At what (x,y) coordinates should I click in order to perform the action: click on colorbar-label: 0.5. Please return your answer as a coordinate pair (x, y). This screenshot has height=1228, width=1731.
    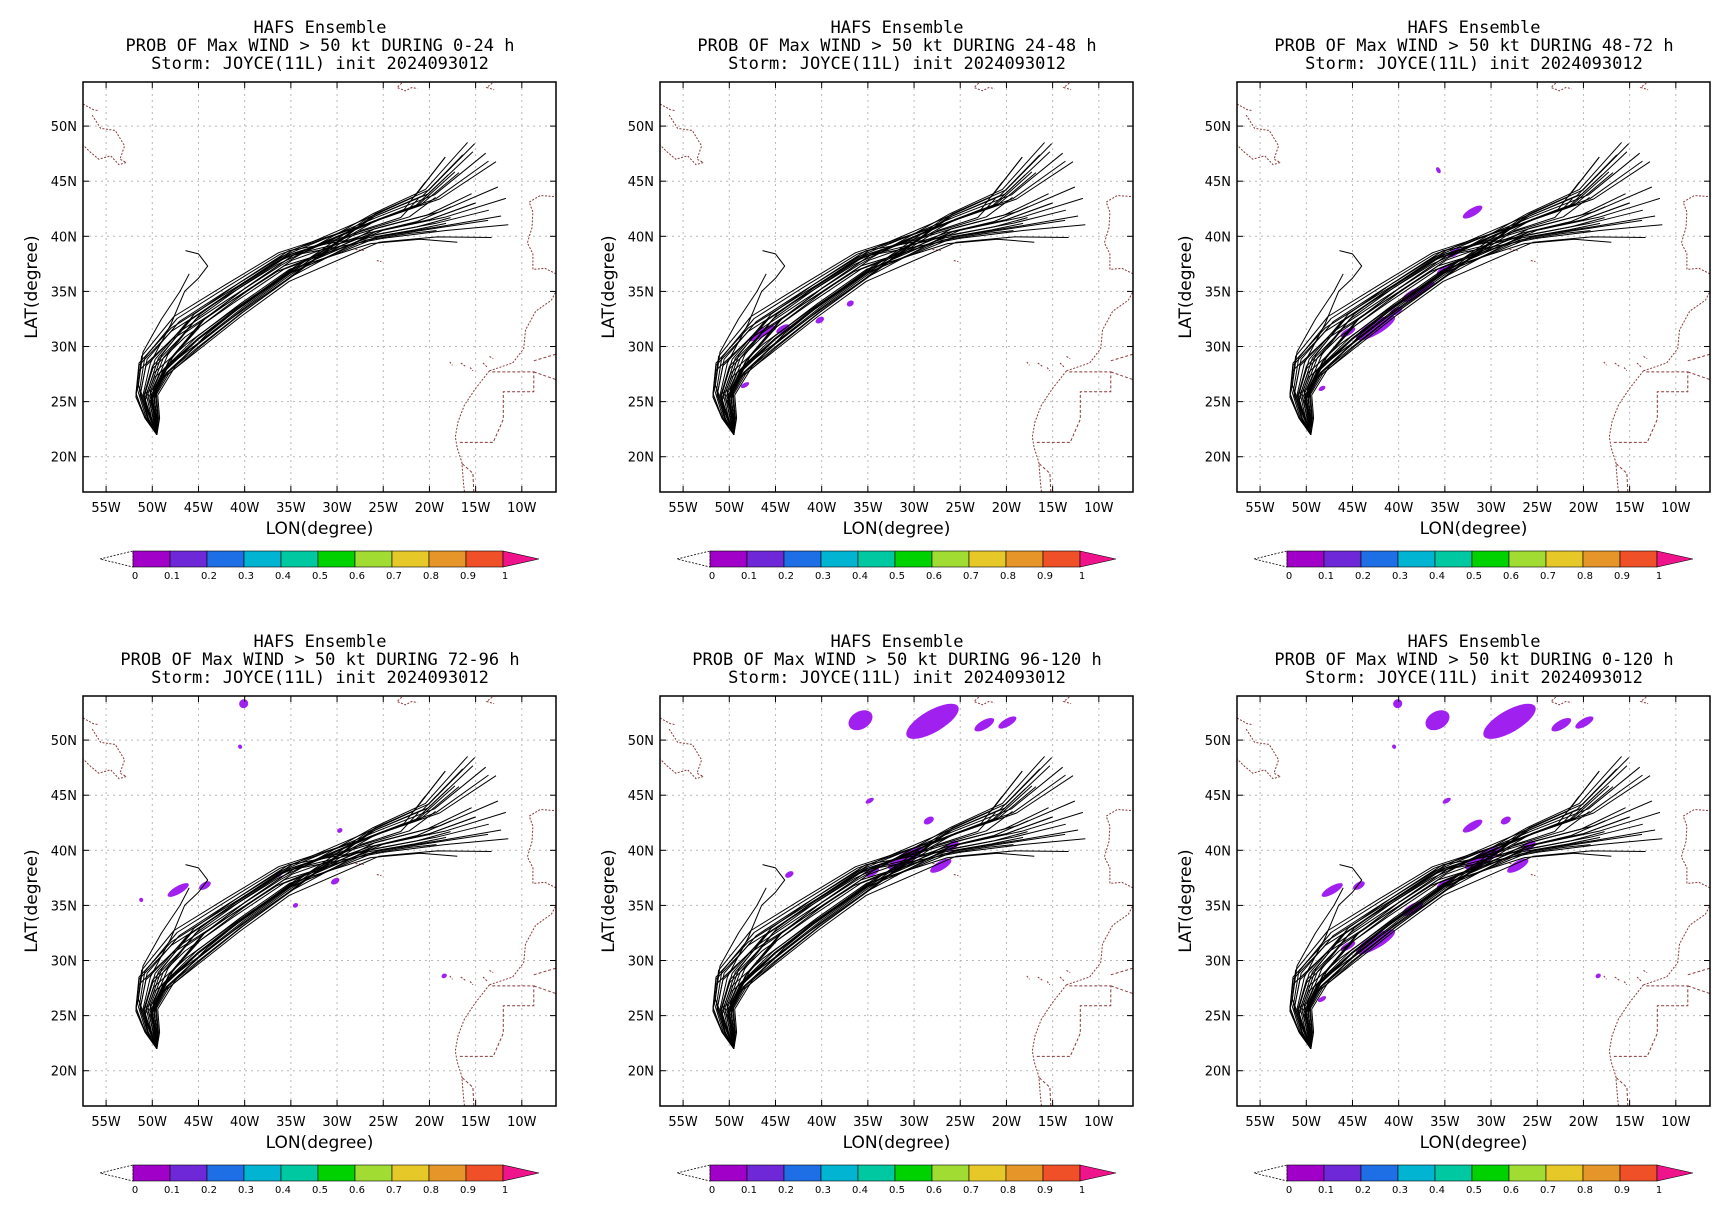
    Looking at the image, I should click on (1474, 1190).